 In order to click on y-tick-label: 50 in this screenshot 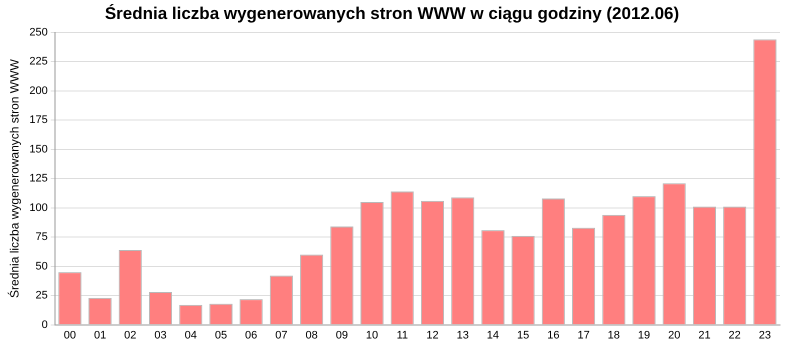, I will do `click(42, 266)`.